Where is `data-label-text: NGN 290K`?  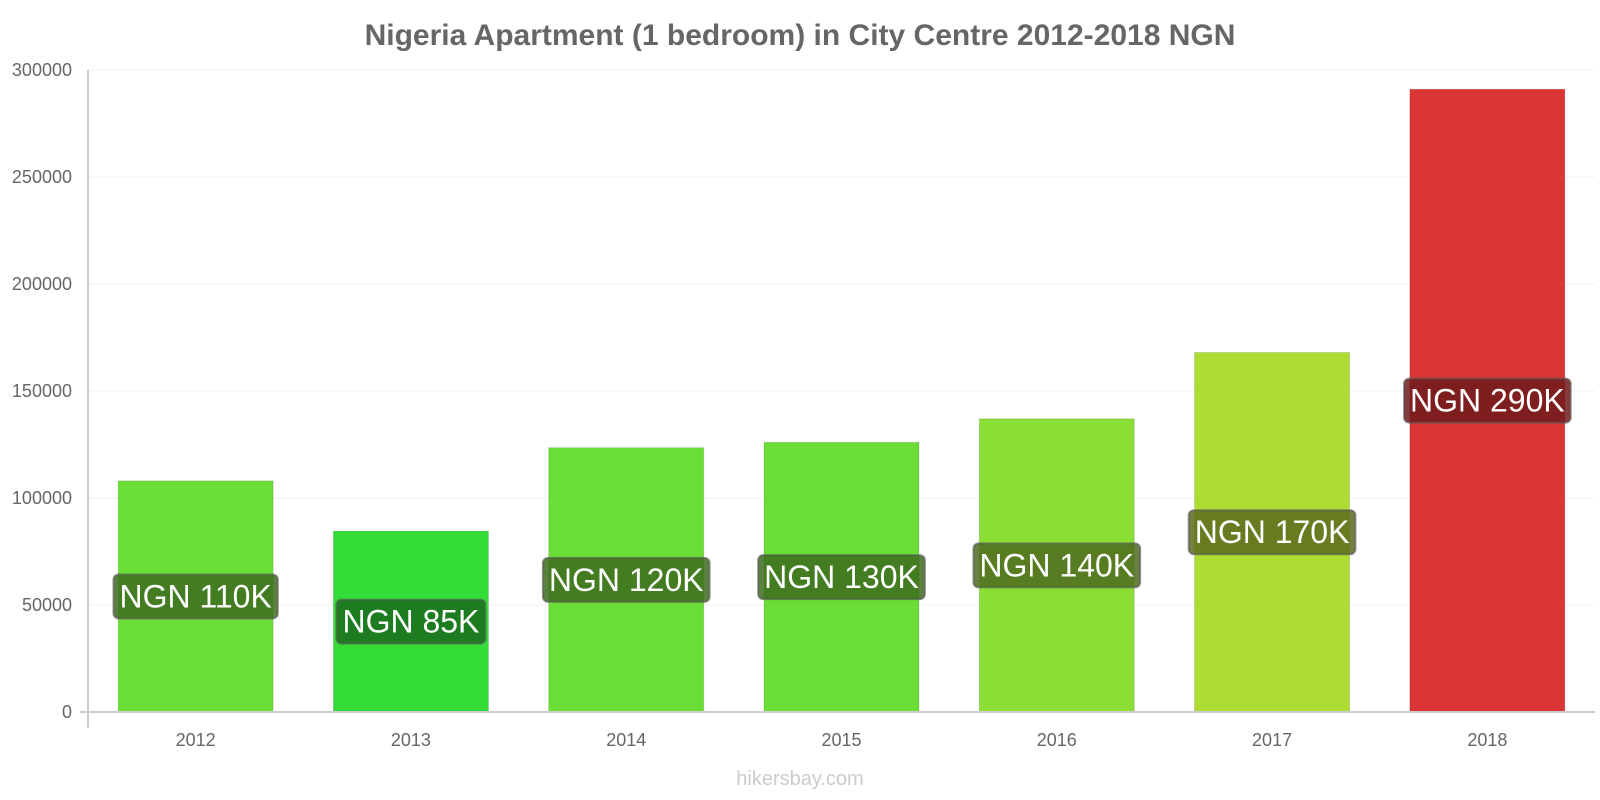
data-label-text: NGN 290K is located at coordinates (1487, 401).